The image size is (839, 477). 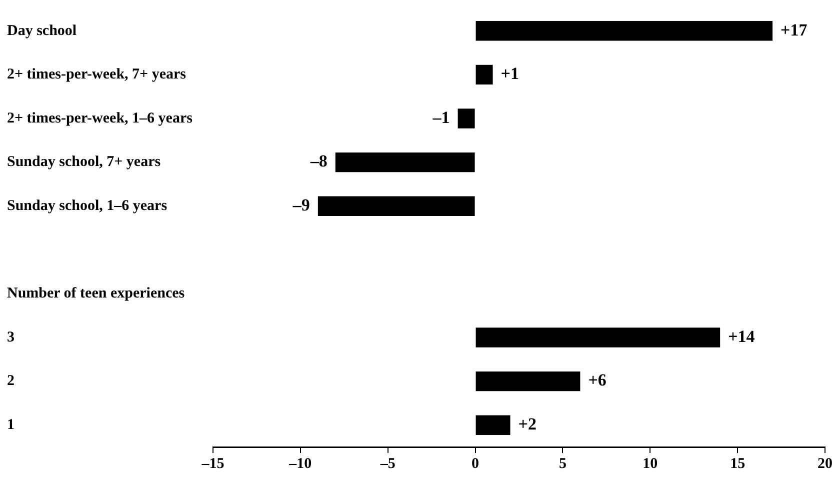 What do you see at coordinates (650, 464) in the screenshot?
I see `x-tick-label: 10` at bounding box center [650, 464].